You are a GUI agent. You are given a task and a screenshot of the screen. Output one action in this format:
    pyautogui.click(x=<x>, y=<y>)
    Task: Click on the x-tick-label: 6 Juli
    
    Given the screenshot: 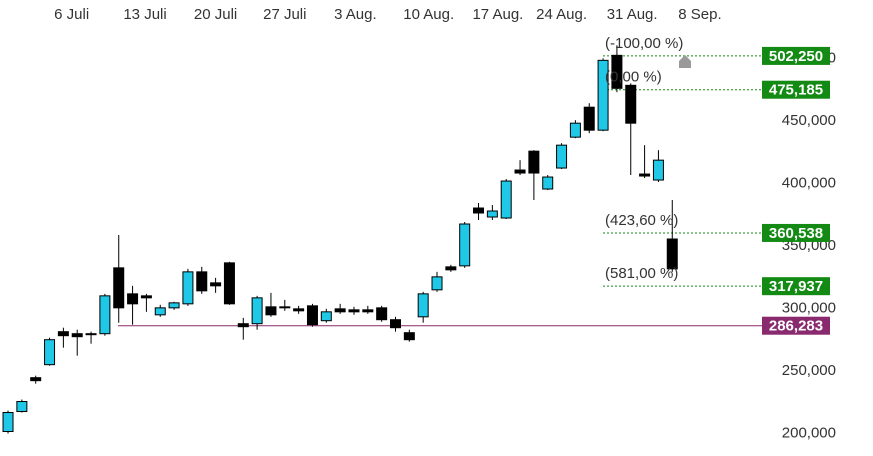 What is the action you would take?
    pyautogui.click(x=71, y=14)
    